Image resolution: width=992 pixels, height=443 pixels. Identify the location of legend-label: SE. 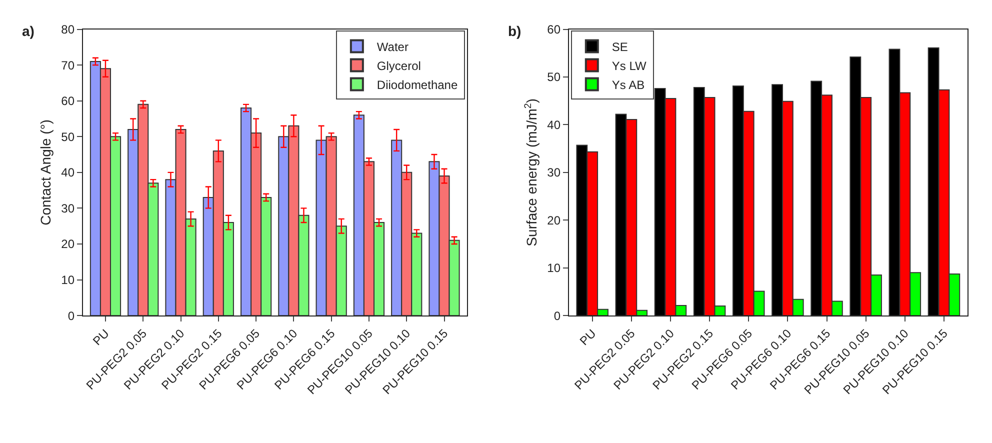
(620, 47).